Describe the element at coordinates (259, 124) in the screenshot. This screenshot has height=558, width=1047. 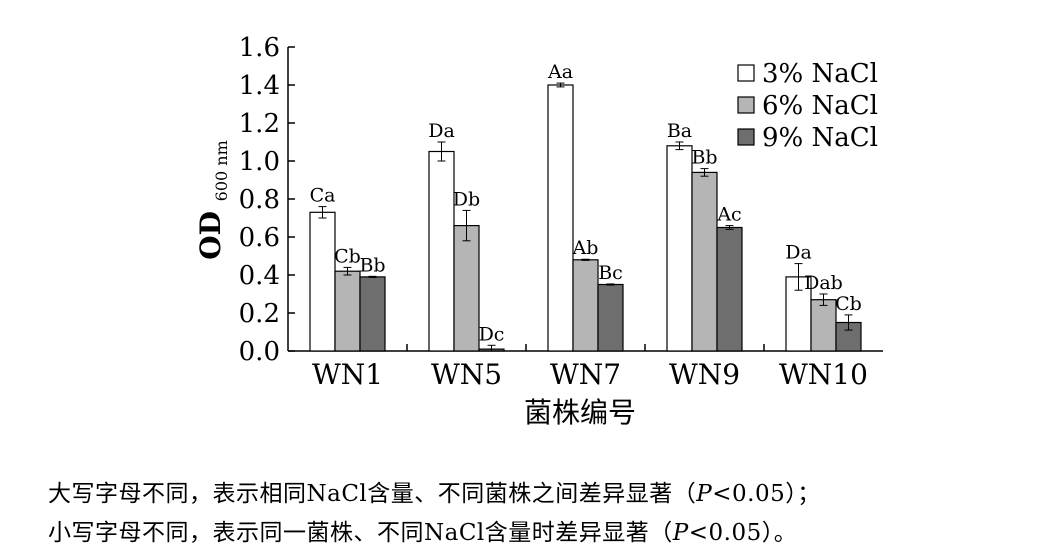
I see `y-tick-label: 1.2` at that location.